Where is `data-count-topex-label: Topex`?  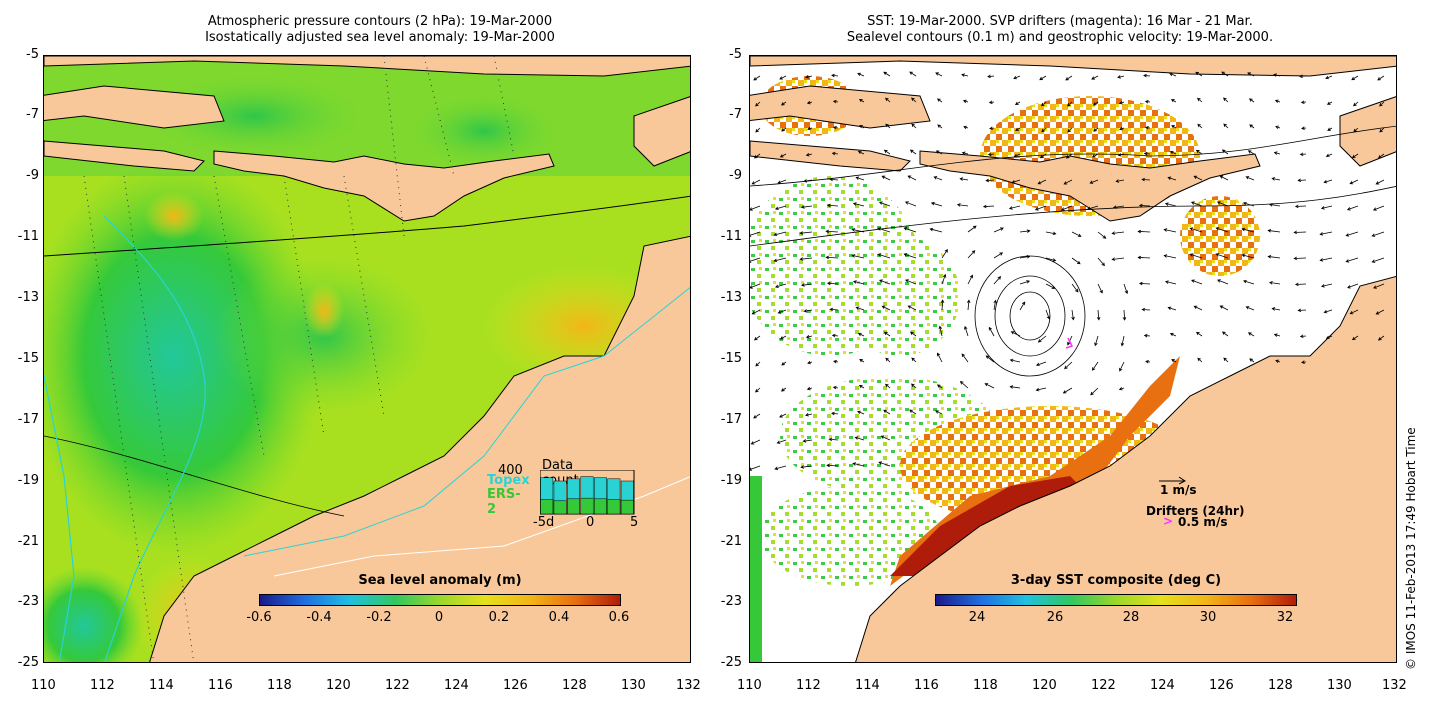
data-count-topex-label: Topex is located at coordinates (508, 480).